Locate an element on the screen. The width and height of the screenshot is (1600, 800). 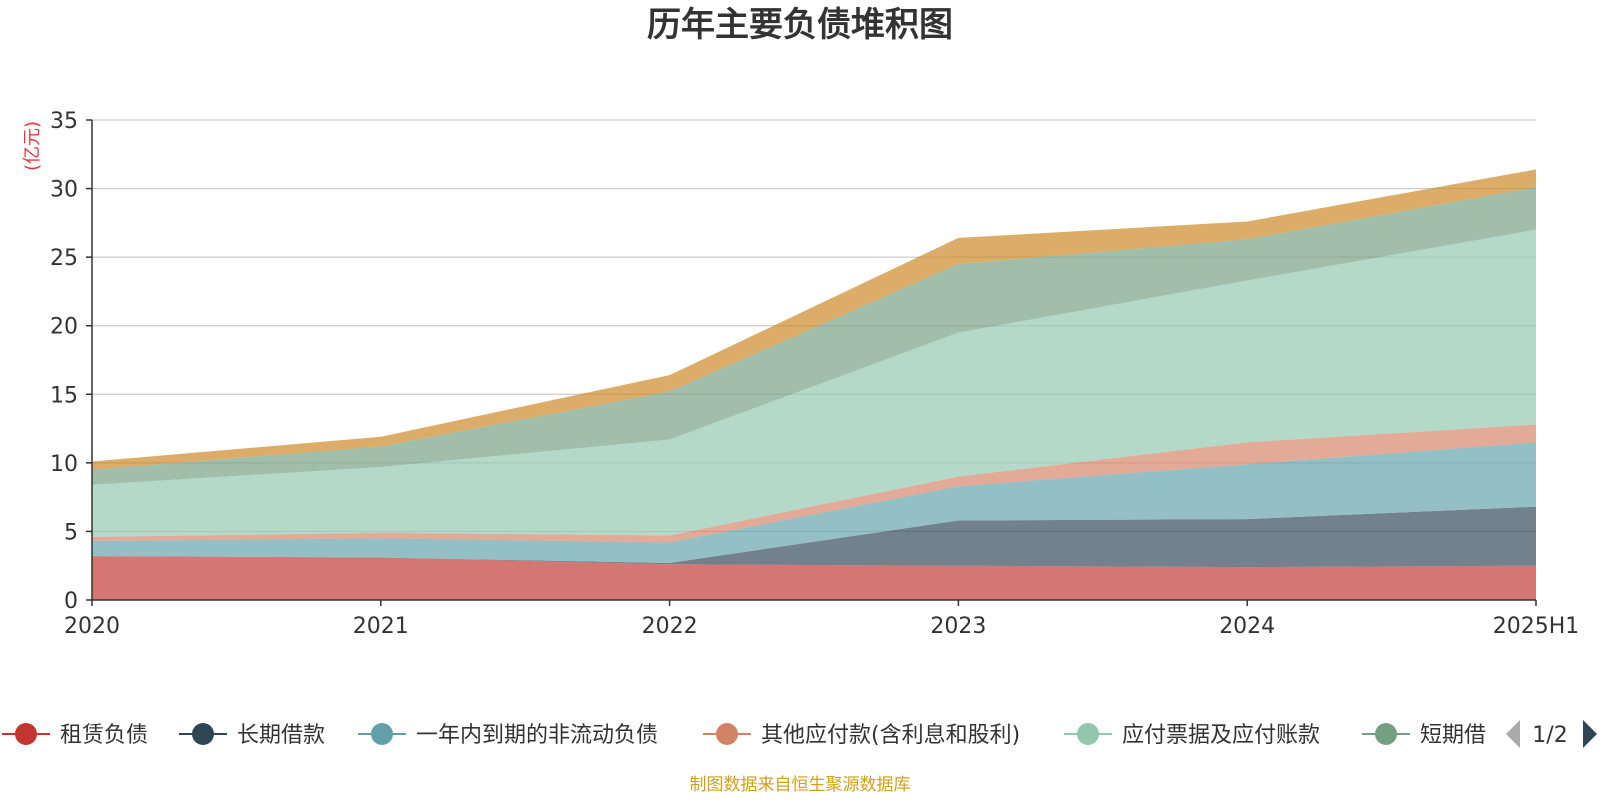
y-axis-unit: (亿元) is located at coordinates (32, 146).